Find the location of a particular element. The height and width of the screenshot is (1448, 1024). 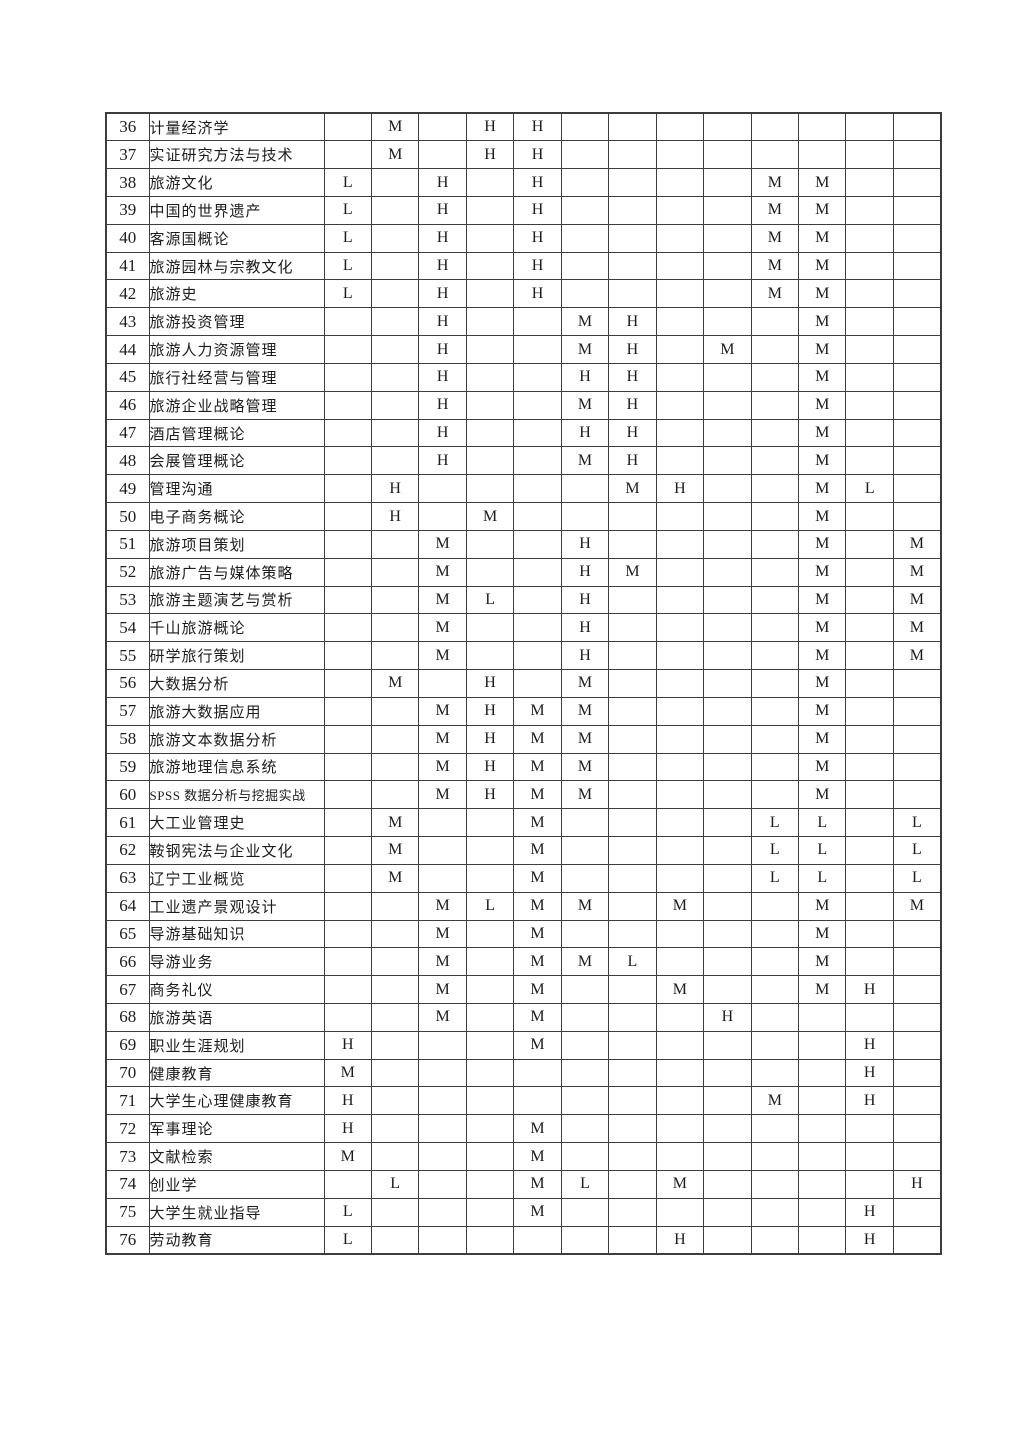

table-row: 52 旅游广告与媒体策略 M H M M M is located at coordinates (523, 572).